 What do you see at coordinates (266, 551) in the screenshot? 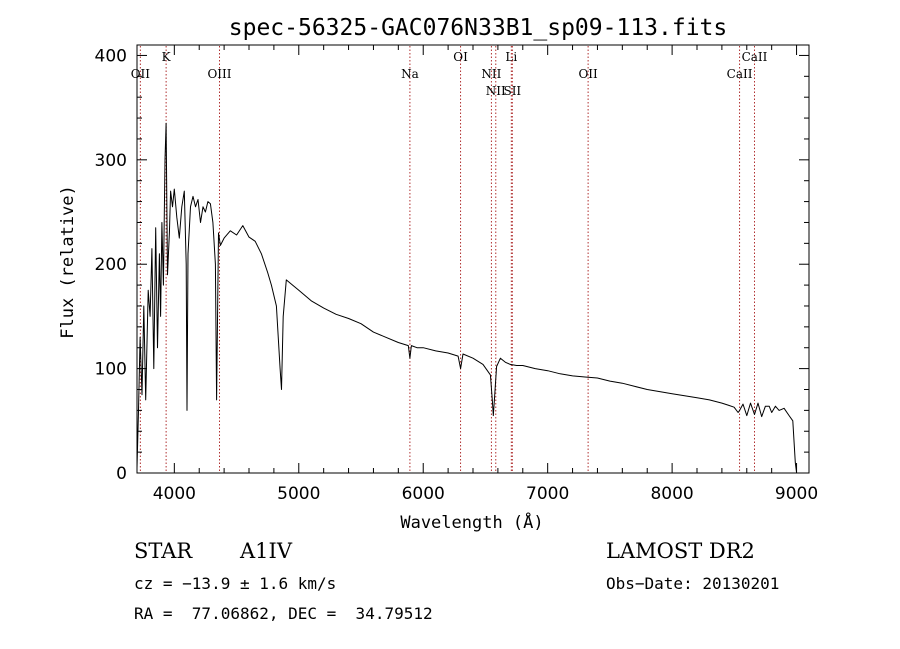
I see `object-subclass: A1IV` at bounding box center [266, 551].